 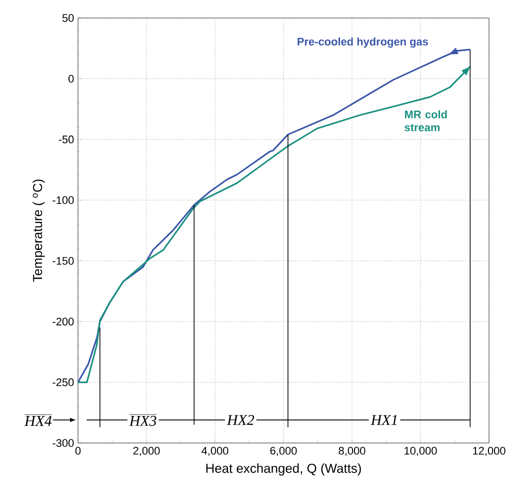 What do you see at coordinates (68, 18) in the screenshot?
I see `y-tick-label: 50` at bounding box center [68, 18].